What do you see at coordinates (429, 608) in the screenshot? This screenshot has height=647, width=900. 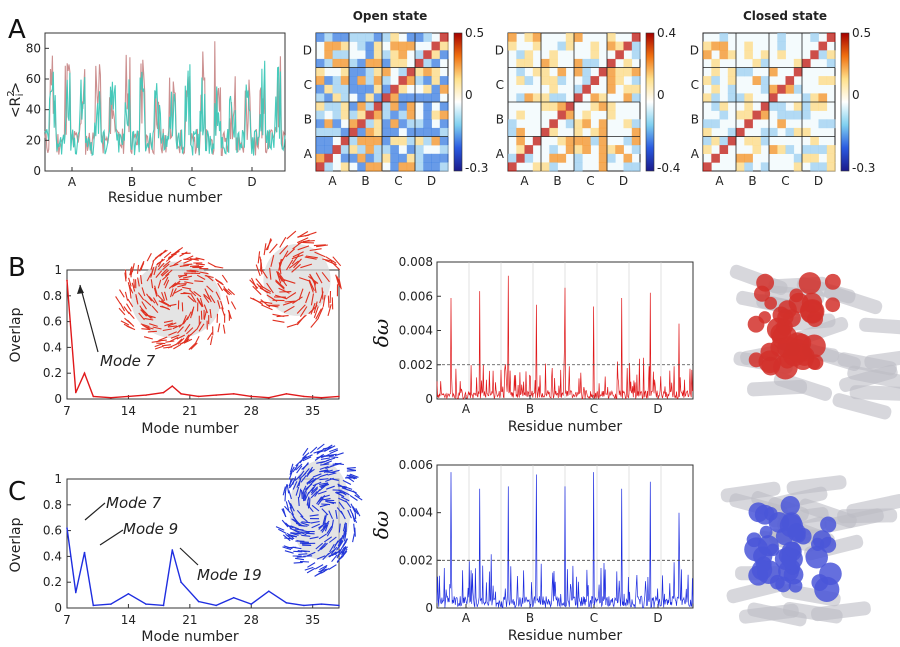 I see `delta-omega-y-tick-label: 0` at bounding box center [429, 608].